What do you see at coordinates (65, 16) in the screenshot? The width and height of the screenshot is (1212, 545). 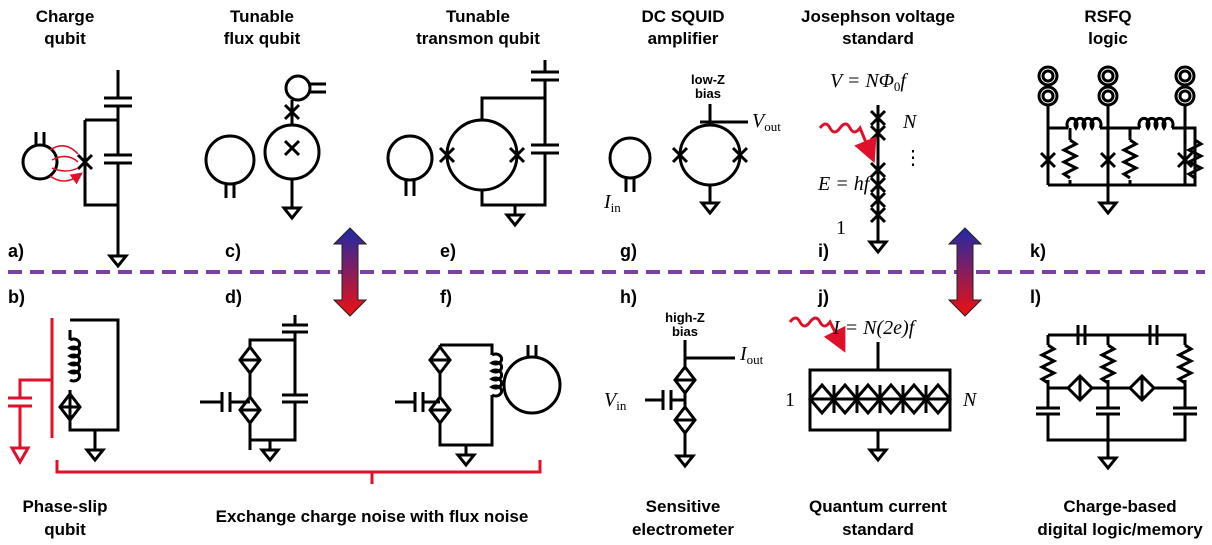 I see `title: Charge` at bounding box center [65, 16].